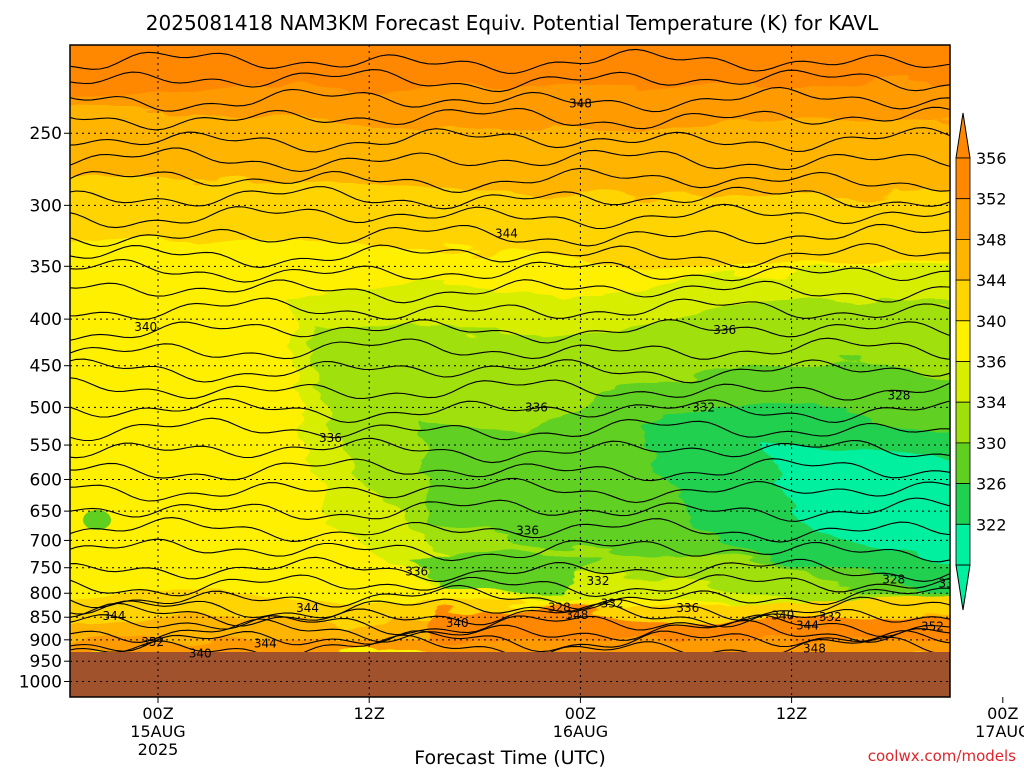 This screenshot has width=1024, height=768. Describe the element at coordinates (158, 749) in the screenshot. I see `x-tick-year: 2025` at that location.